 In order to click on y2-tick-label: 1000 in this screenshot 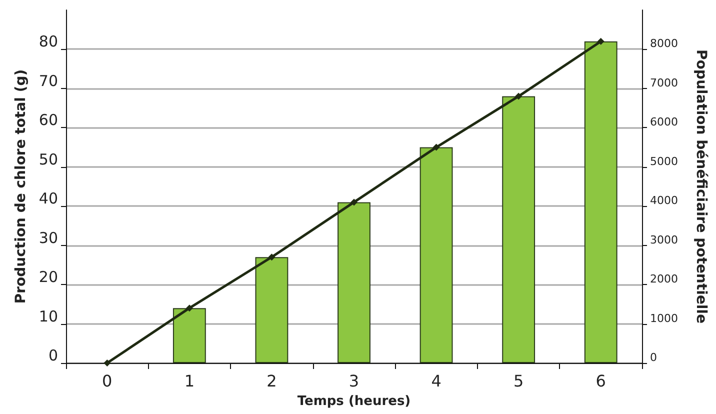, I will do `click(664, 318)`.